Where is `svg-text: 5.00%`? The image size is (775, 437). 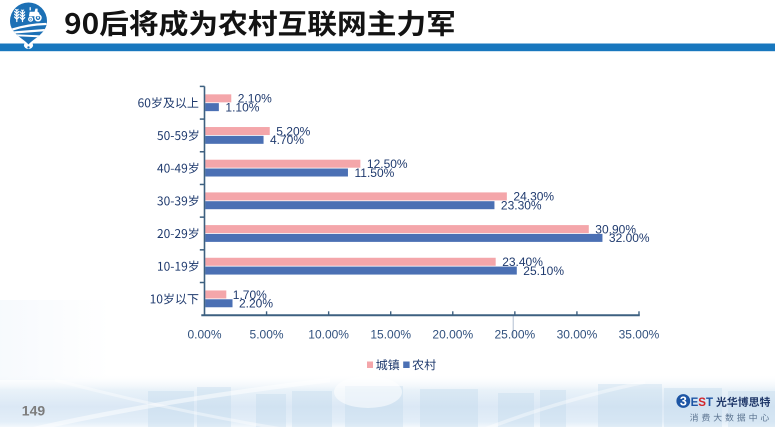
svg-text: 5.00% is located at coordinates (267, 334).